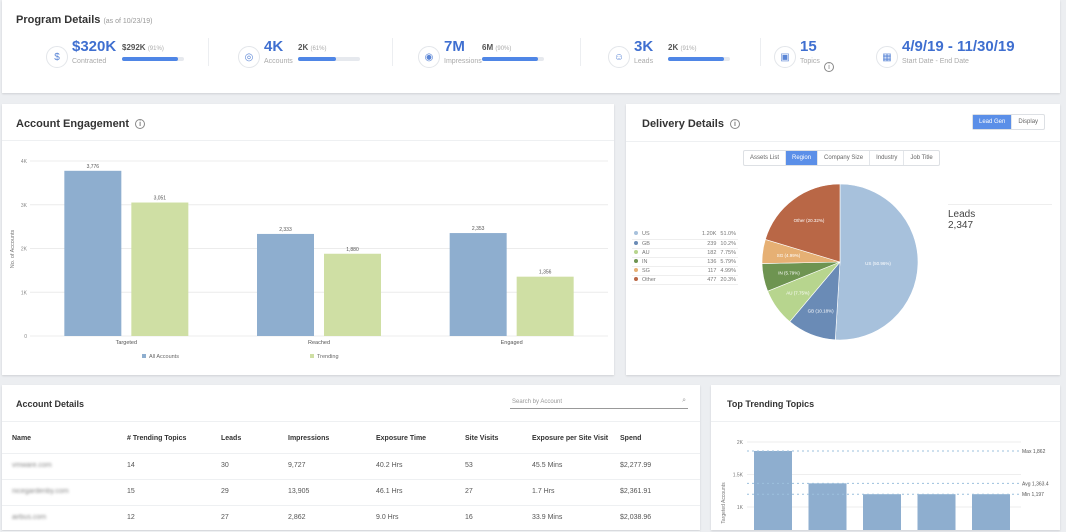  What do you see at coordinates (136, 58) in the screenshot?
I see `kpi-contracted: $ $320K Contracted $292K (91%)` at bounding box center [136, 58].